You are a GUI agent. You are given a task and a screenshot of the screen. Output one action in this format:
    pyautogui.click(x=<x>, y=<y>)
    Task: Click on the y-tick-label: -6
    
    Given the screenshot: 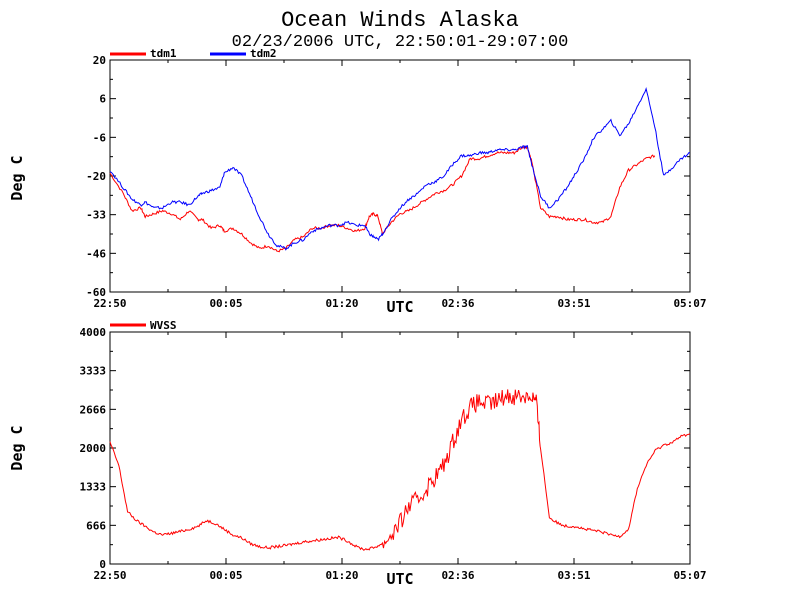 What is the action you would take?
    pyautogui.click(x=100, y=137)
    